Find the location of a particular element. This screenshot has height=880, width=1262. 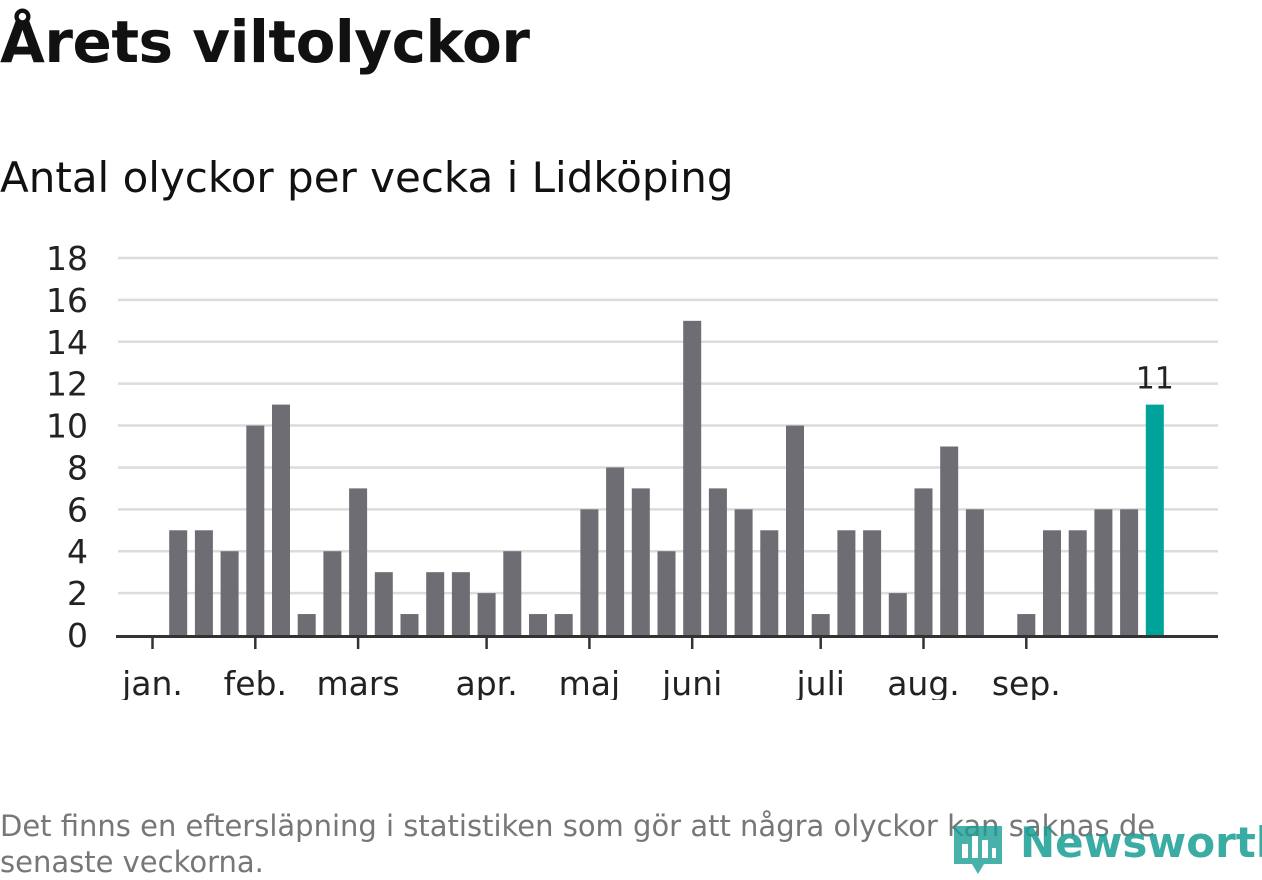

chart-subtitle: Antal olyckor per vecka i Lidköping is located at coordinates (367, 177).